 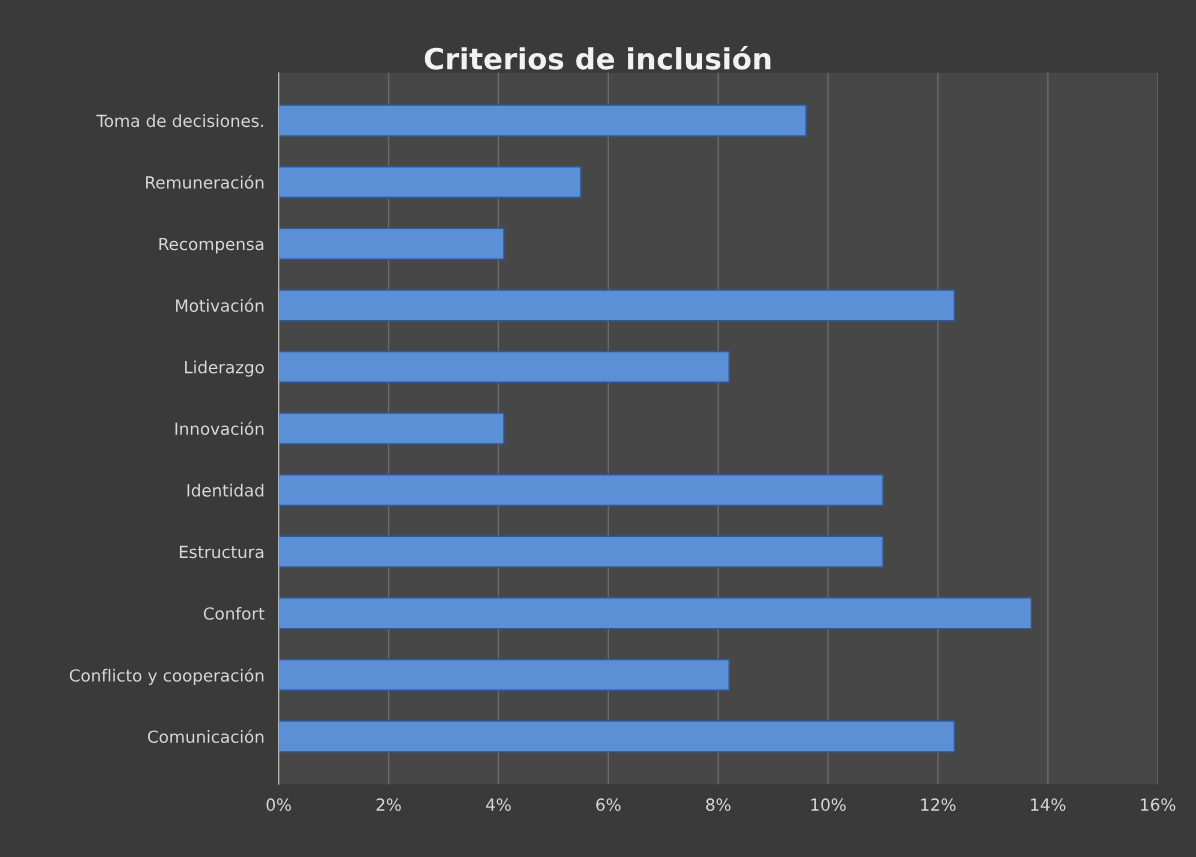 I want to click on x-tick-label: 4%, so click(x=498, y=804).